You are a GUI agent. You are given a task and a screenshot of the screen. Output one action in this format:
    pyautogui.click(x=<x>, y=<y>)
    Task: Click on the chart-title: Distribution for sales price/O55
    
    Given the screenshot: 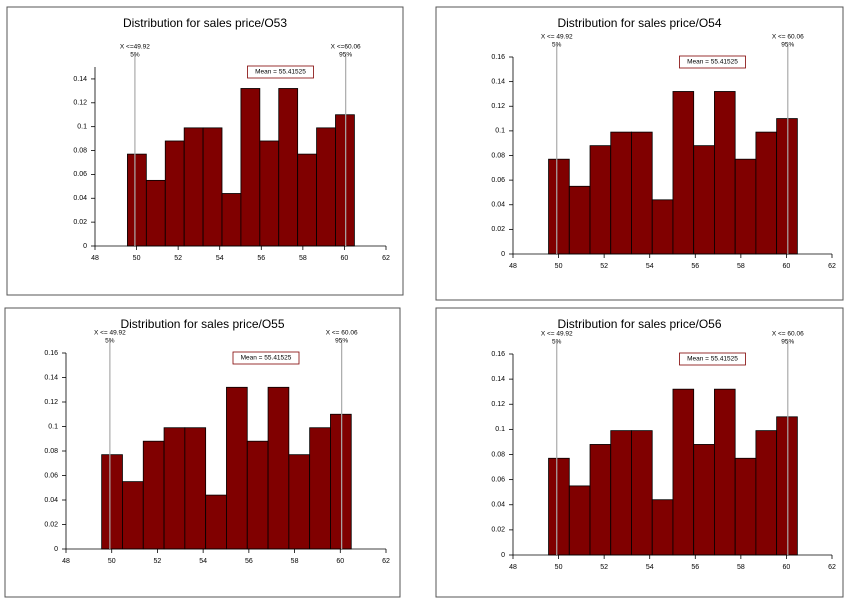 What is the action you would take?
    pyautogui.click(x=202, y=324)
    